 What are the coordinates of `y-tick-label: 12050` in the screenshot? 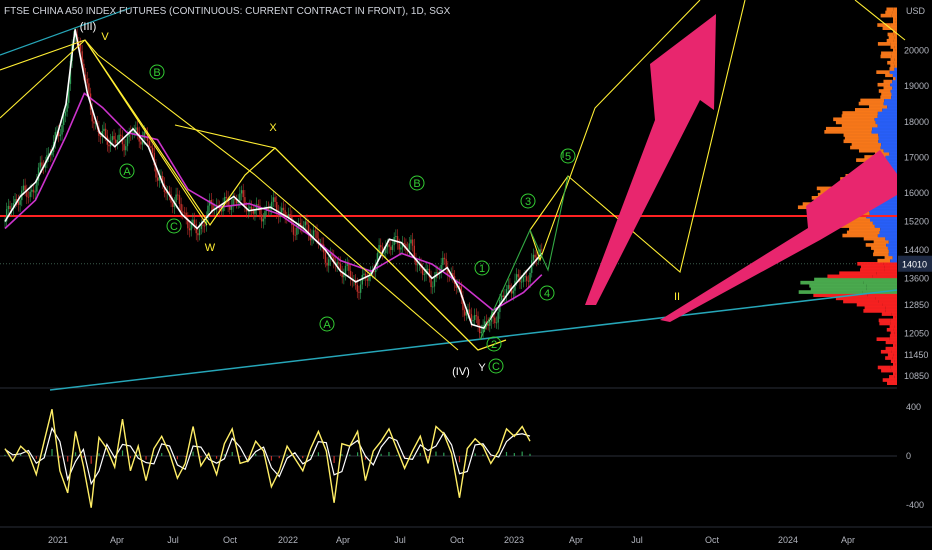 It's located at (916, 333).